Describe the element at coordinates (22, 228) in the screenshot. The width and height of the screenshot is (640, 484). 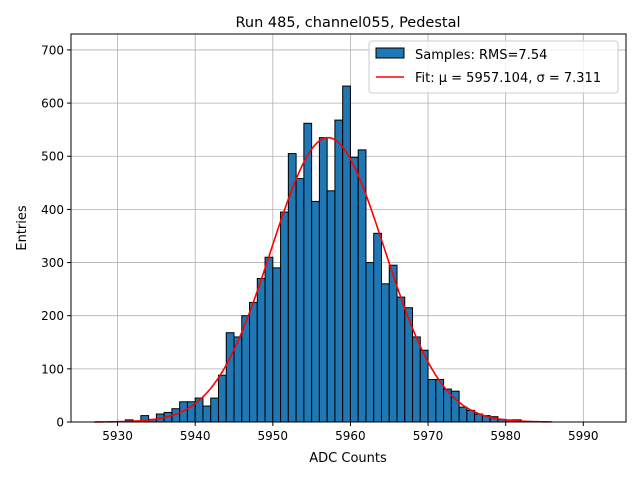
I see `y-axis-label: Entries` at that location.